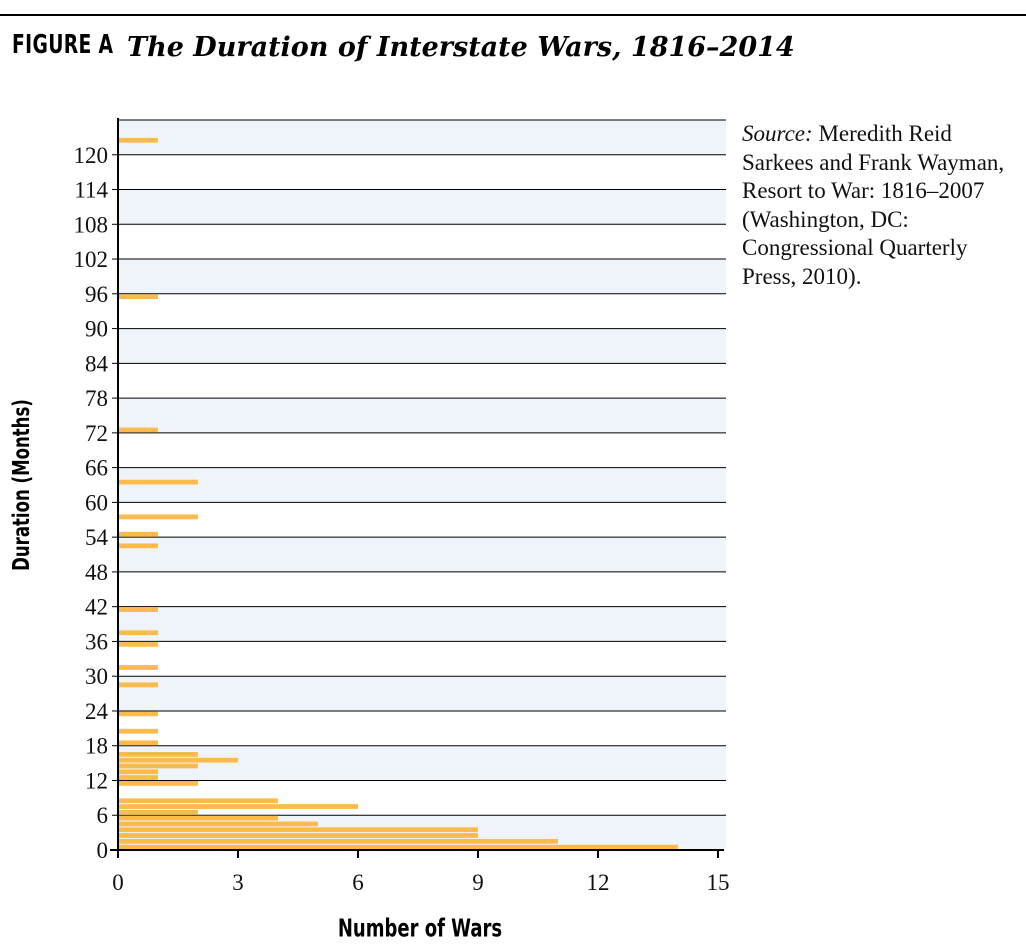  I want to click on y-tick-label: 66, so click(96, 468).